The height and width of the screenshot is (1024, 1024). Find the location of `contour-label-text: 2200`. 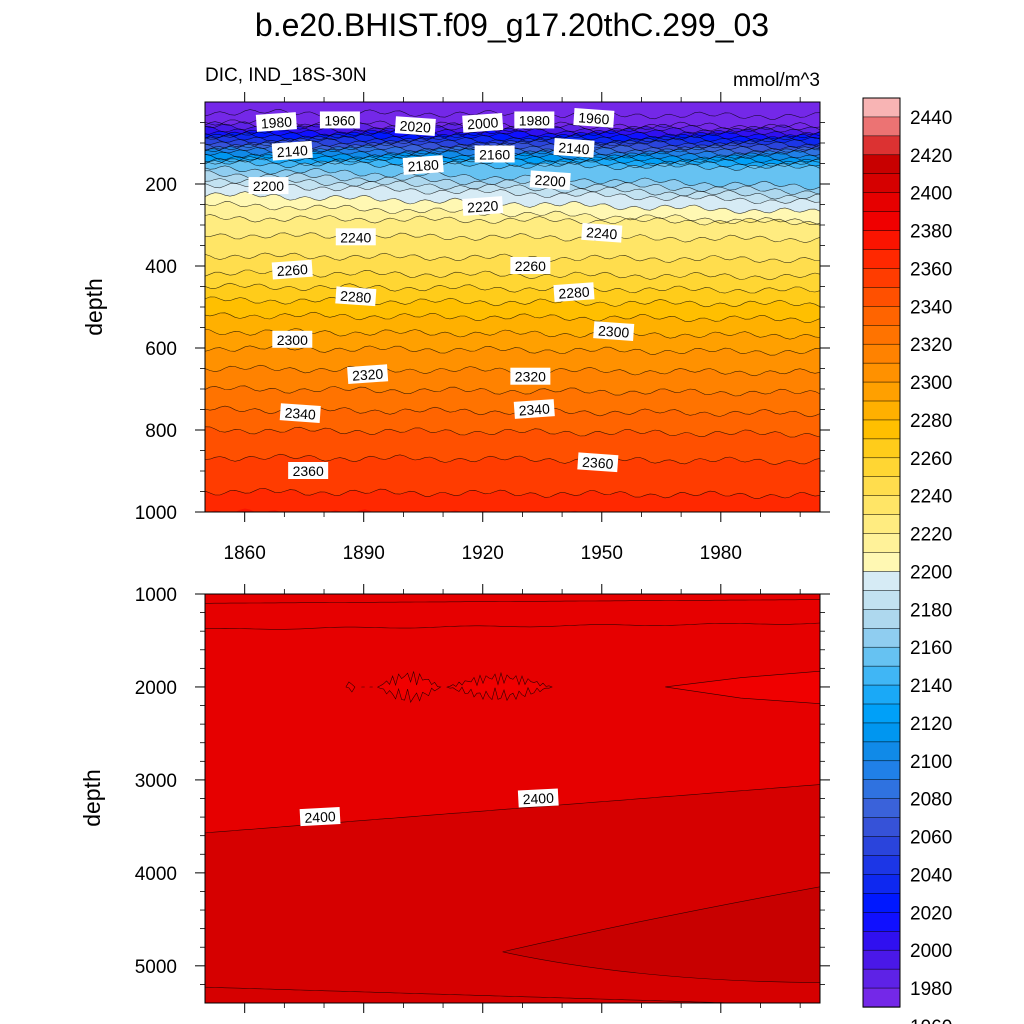

contour-label-text: 2200 is located at coordinates (550, 181).